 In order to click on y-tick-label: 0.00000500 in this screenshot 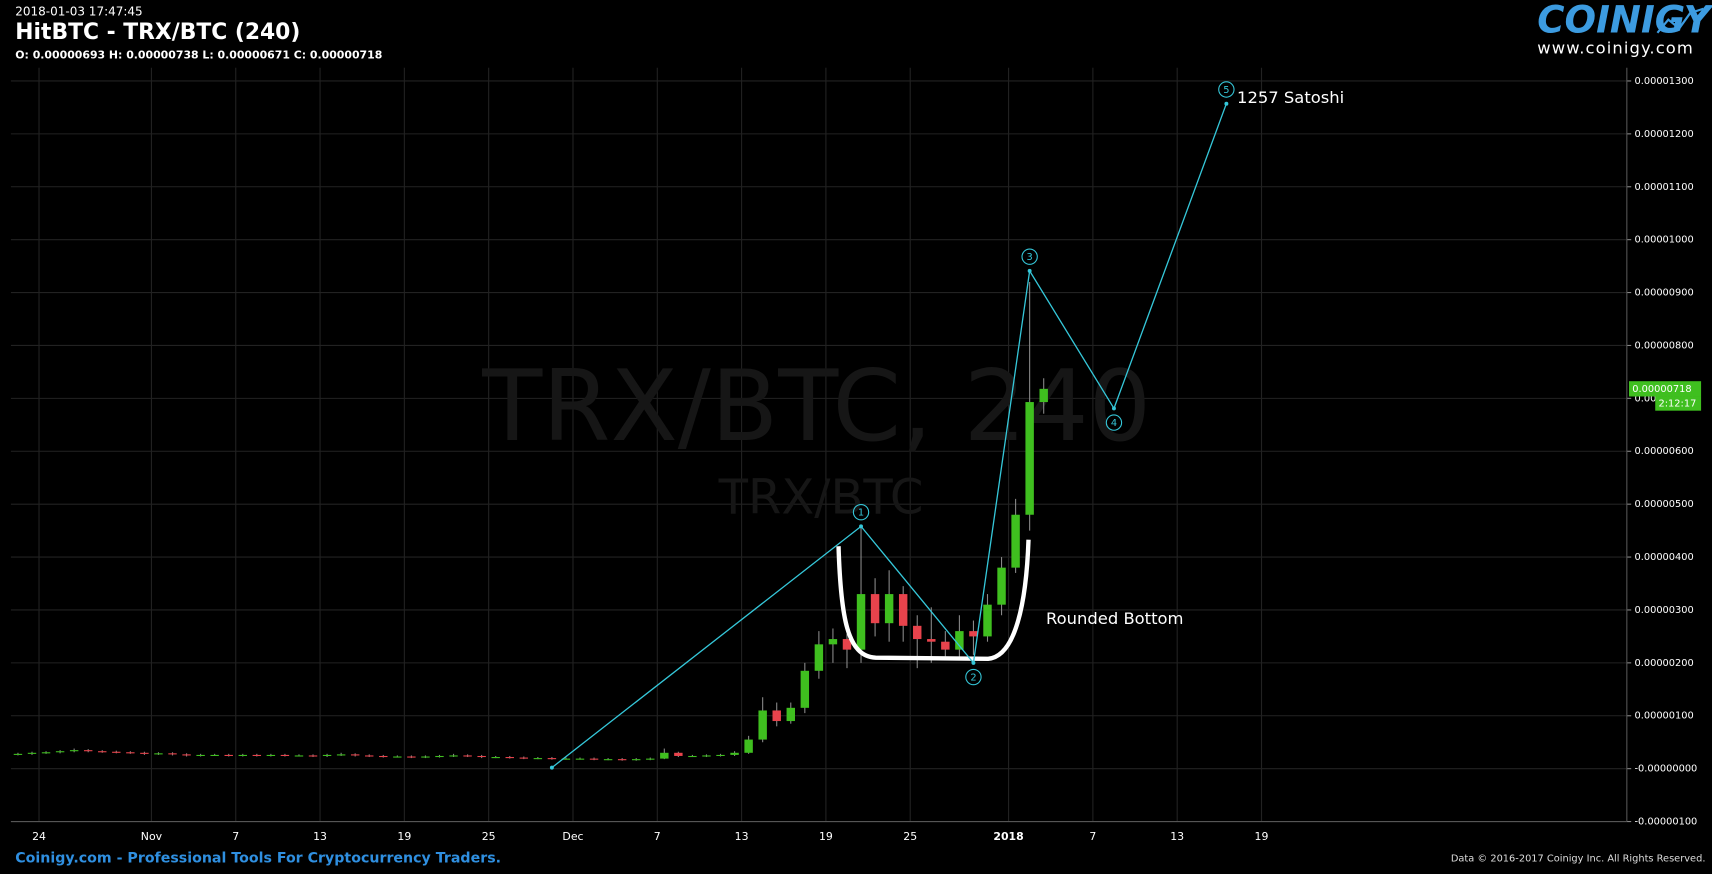, I will do `click(1663, 504)`.